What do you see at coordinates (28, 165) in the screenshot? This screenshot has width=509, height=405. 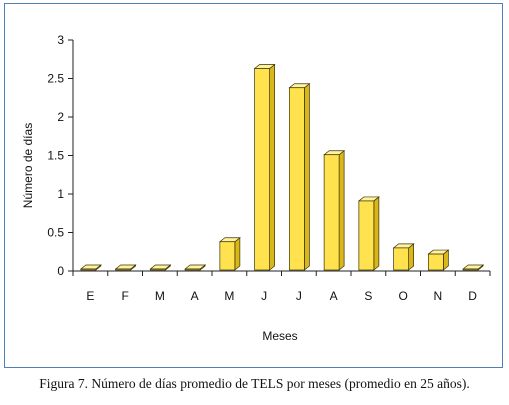 I see `y-axis-label: Número de días` at bounding box center [28, 165].